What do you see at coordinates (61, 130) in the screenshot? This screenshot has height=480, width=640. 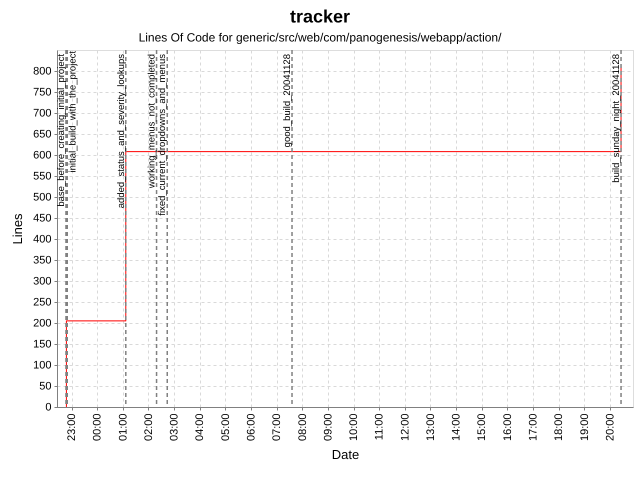 I see `ref-line-label: base_before_creating_initial_project` at bounding box center [61, 130].